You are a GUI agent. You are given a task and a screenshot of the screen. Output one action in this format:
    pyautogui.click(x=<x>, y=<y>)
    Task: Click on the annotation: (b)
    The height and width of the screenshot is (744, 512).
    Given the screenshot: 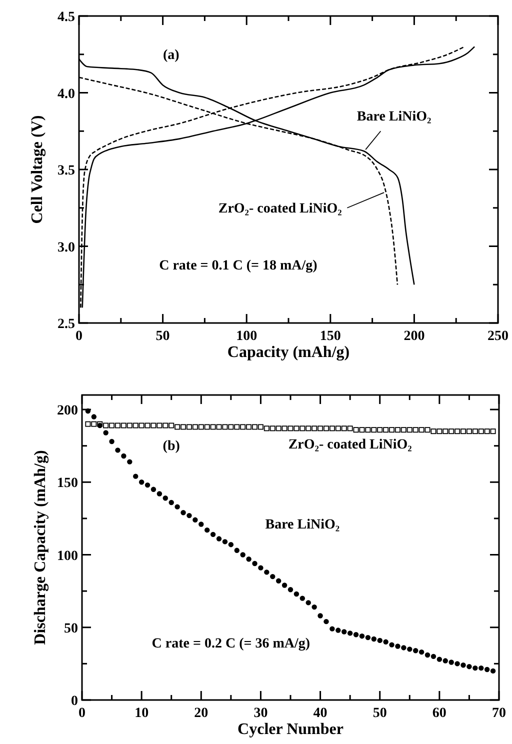 What is the action you would take?
    pyautogui.click(x=171, y=446)
    